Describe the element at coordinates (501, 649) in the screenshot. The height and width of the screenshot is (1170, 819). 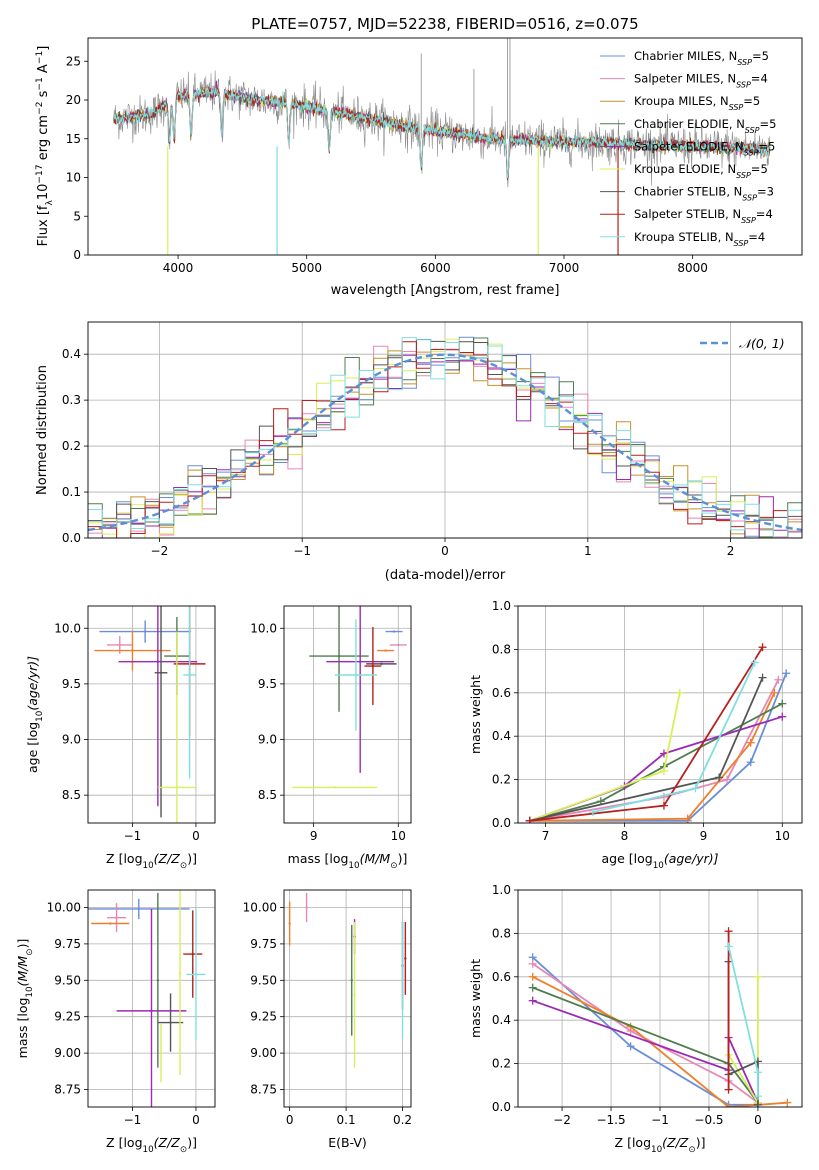
I see `y-tick-label: 0.8` at that location.